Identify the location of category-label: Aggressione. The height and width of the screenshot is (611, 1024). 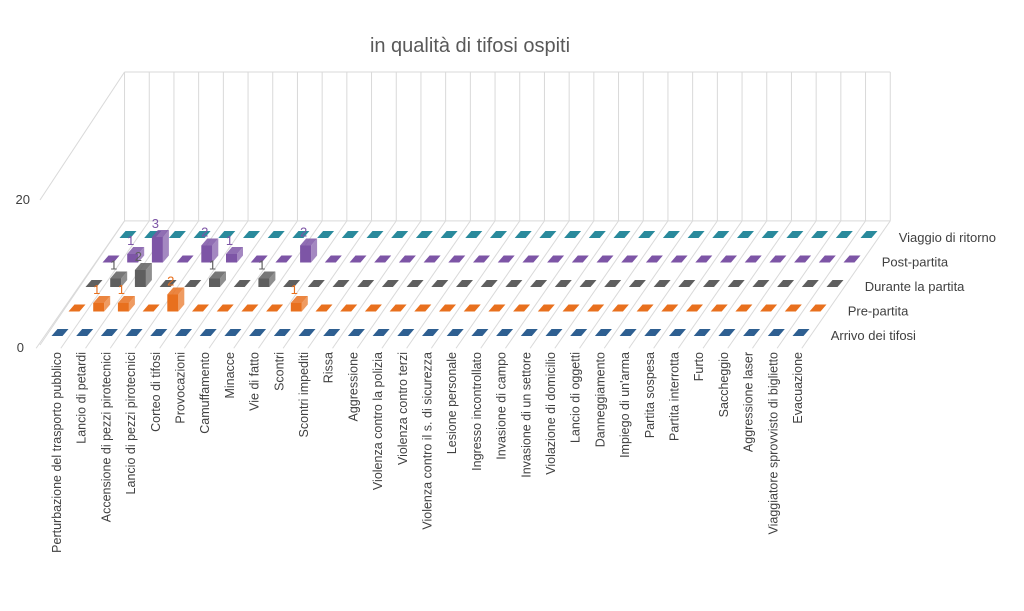
(353, 387).